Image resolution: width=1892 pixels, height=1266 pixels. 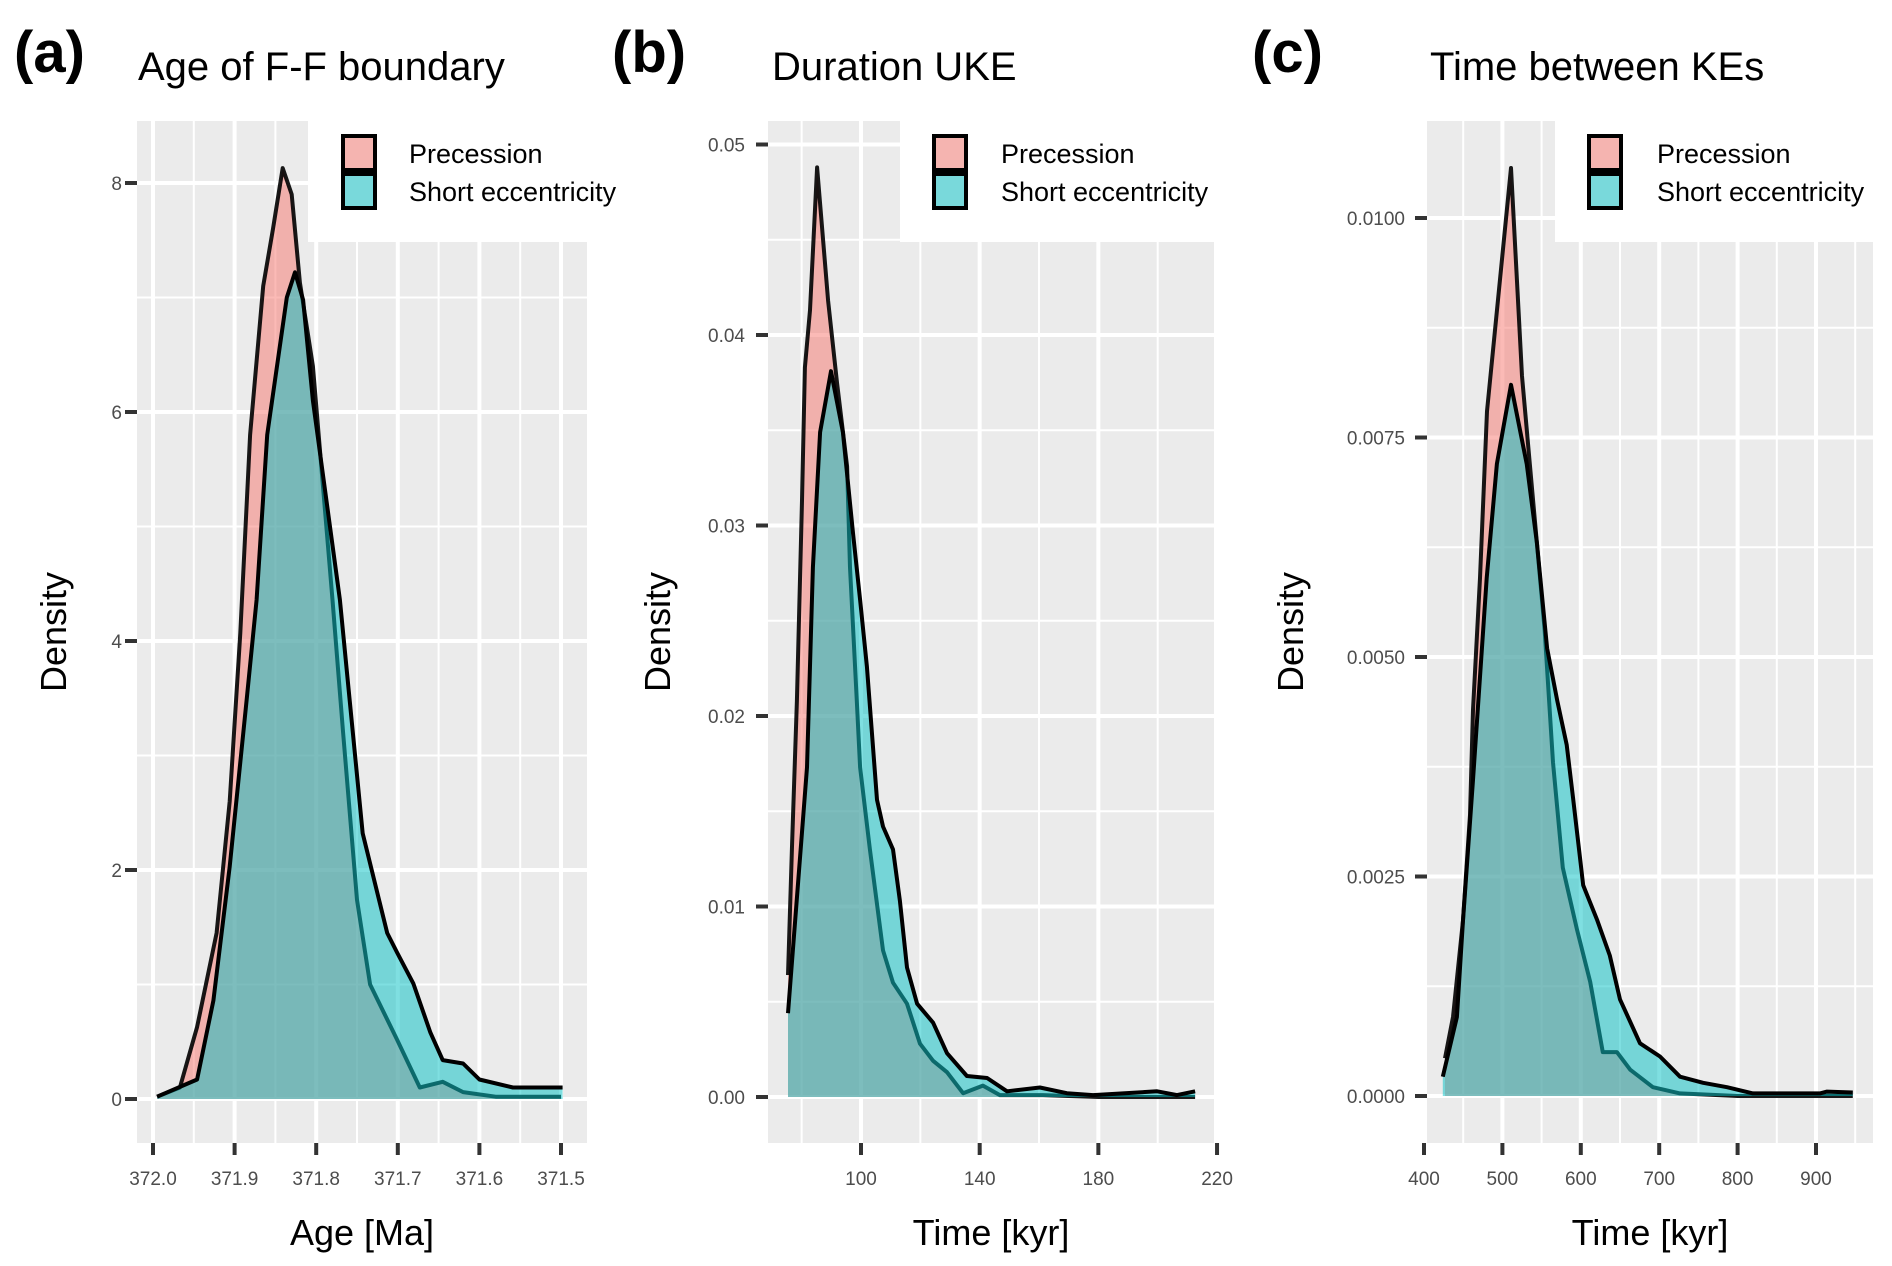 What do you see at coordinates (480, 1179) in the screenshot?
I see `x-tick-label: 371.6` at bounding box center [480, 1179].